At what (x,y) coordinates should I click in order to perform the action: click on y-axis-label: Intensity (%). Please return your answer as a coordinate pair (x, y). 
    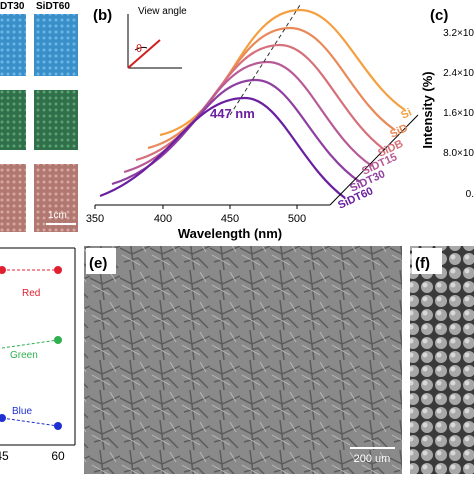
    Looking at the image, I should click on (427, 109).